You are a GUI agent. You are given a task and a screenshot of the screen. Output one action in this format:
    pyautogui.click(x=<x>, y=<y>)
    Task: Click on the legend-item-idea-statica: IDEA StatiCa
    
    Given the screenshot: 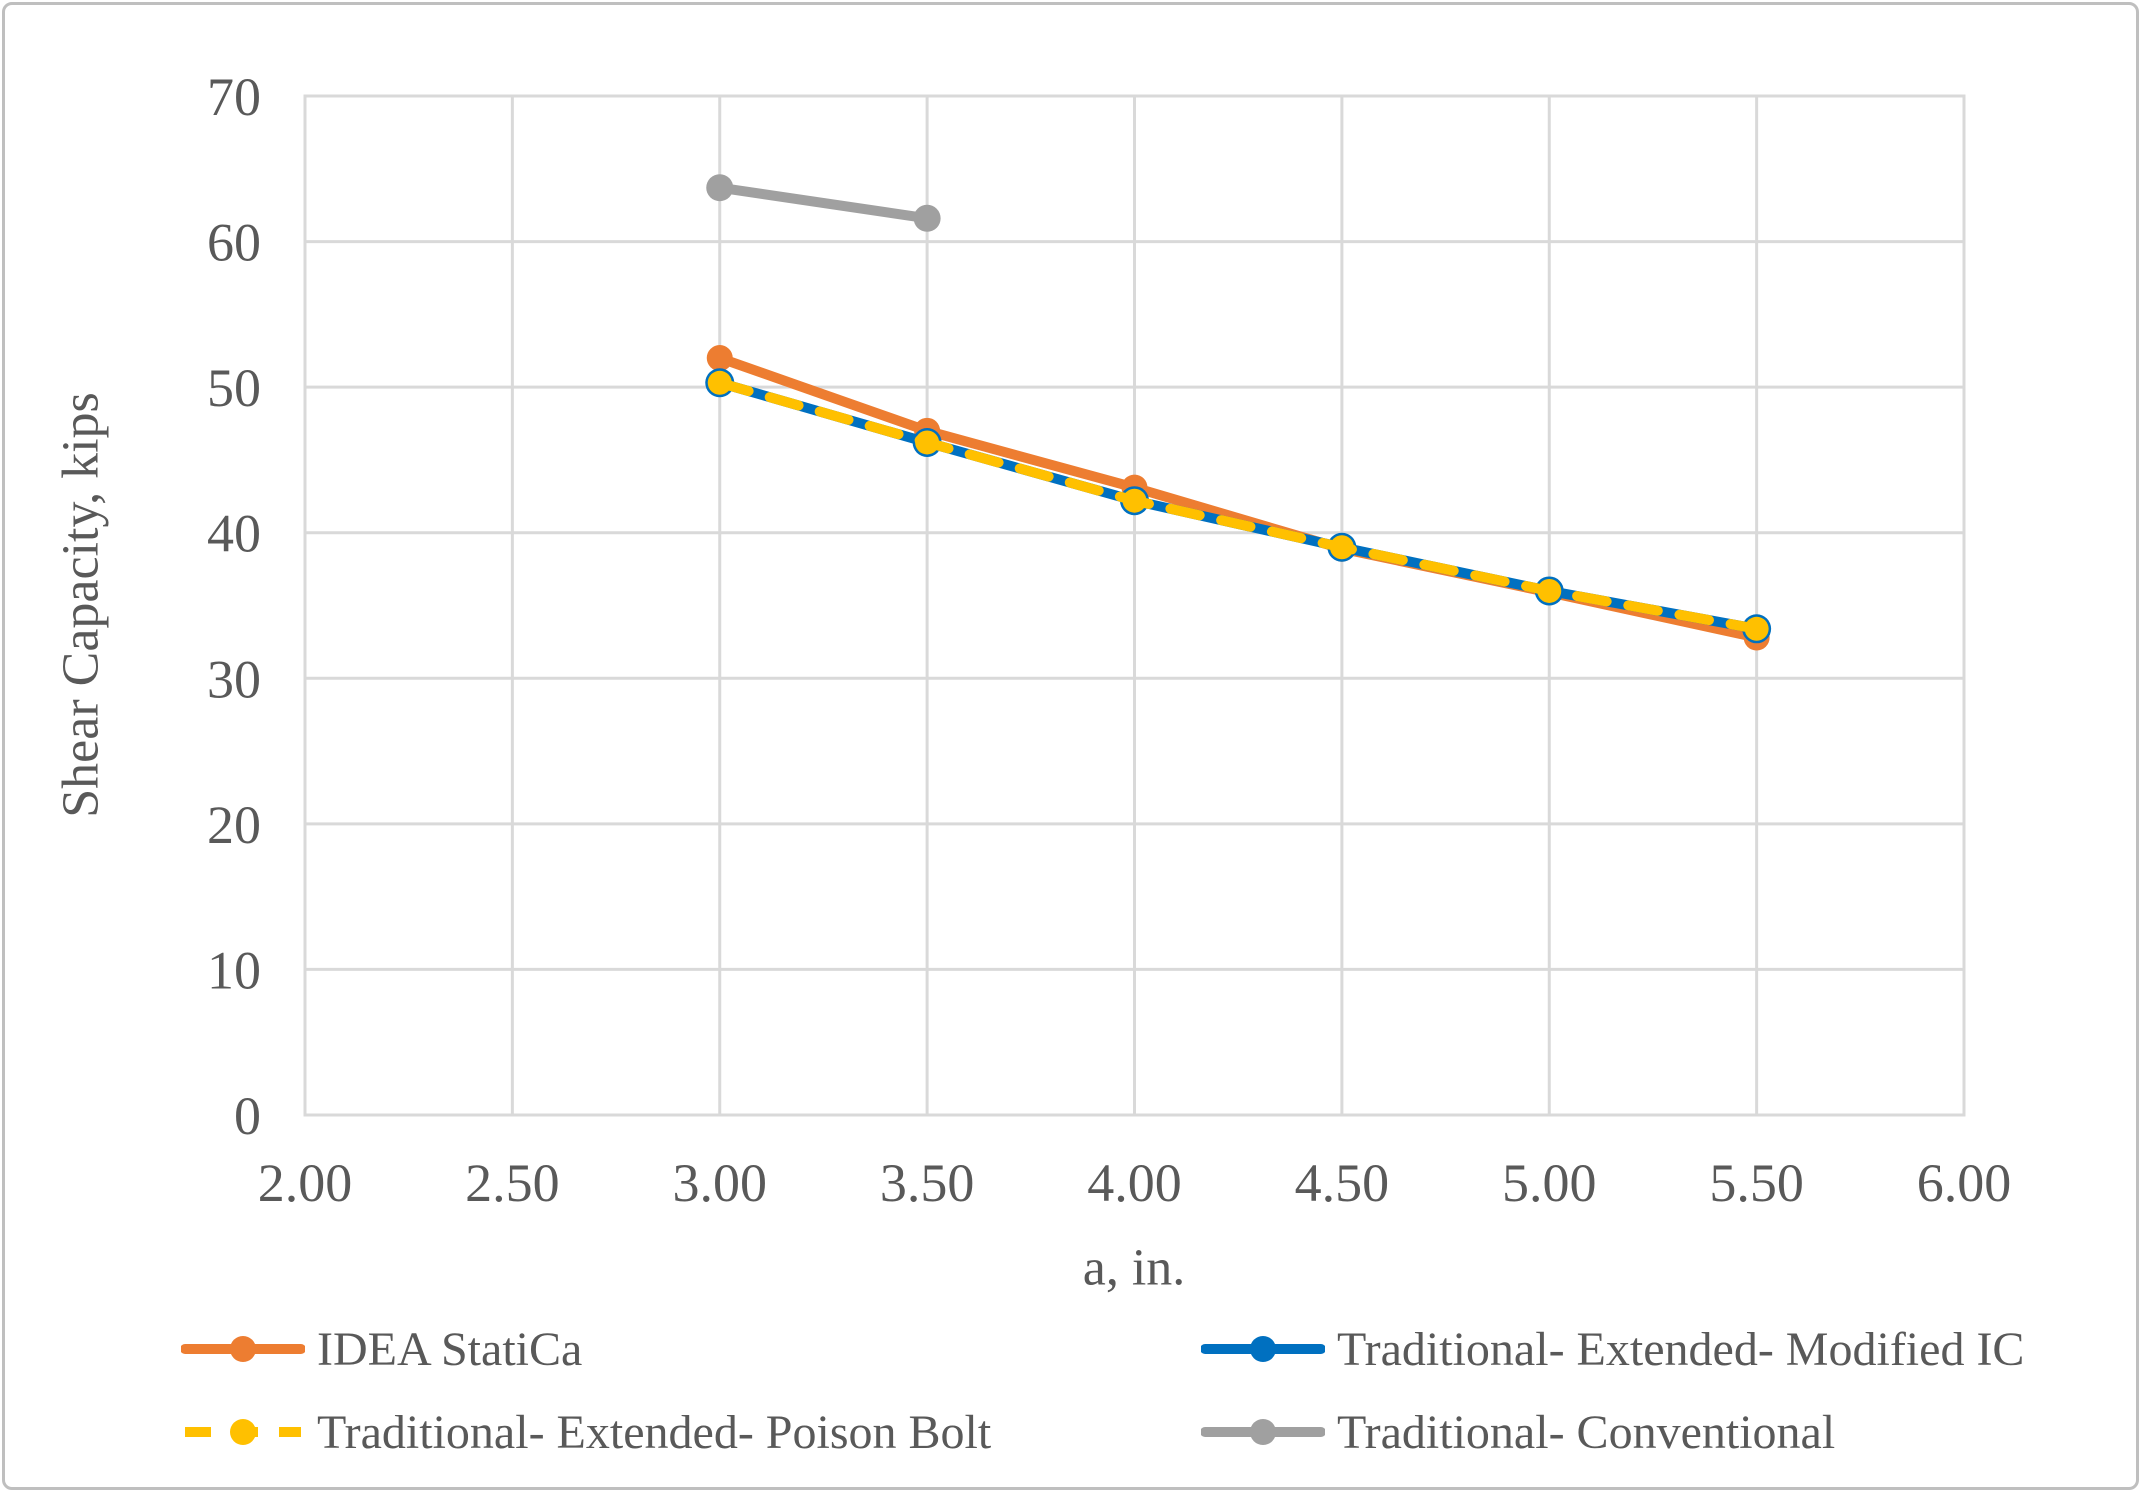 What is the action you would take?
    pyautogui.click(x=381, y=1349)
    